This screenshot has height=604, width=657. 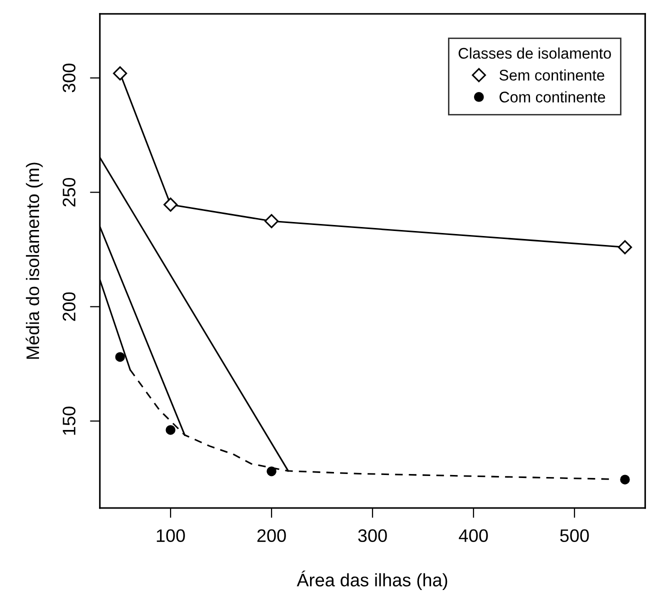 I want to click on y-tick-label: 250, so click(x=69, y=192).